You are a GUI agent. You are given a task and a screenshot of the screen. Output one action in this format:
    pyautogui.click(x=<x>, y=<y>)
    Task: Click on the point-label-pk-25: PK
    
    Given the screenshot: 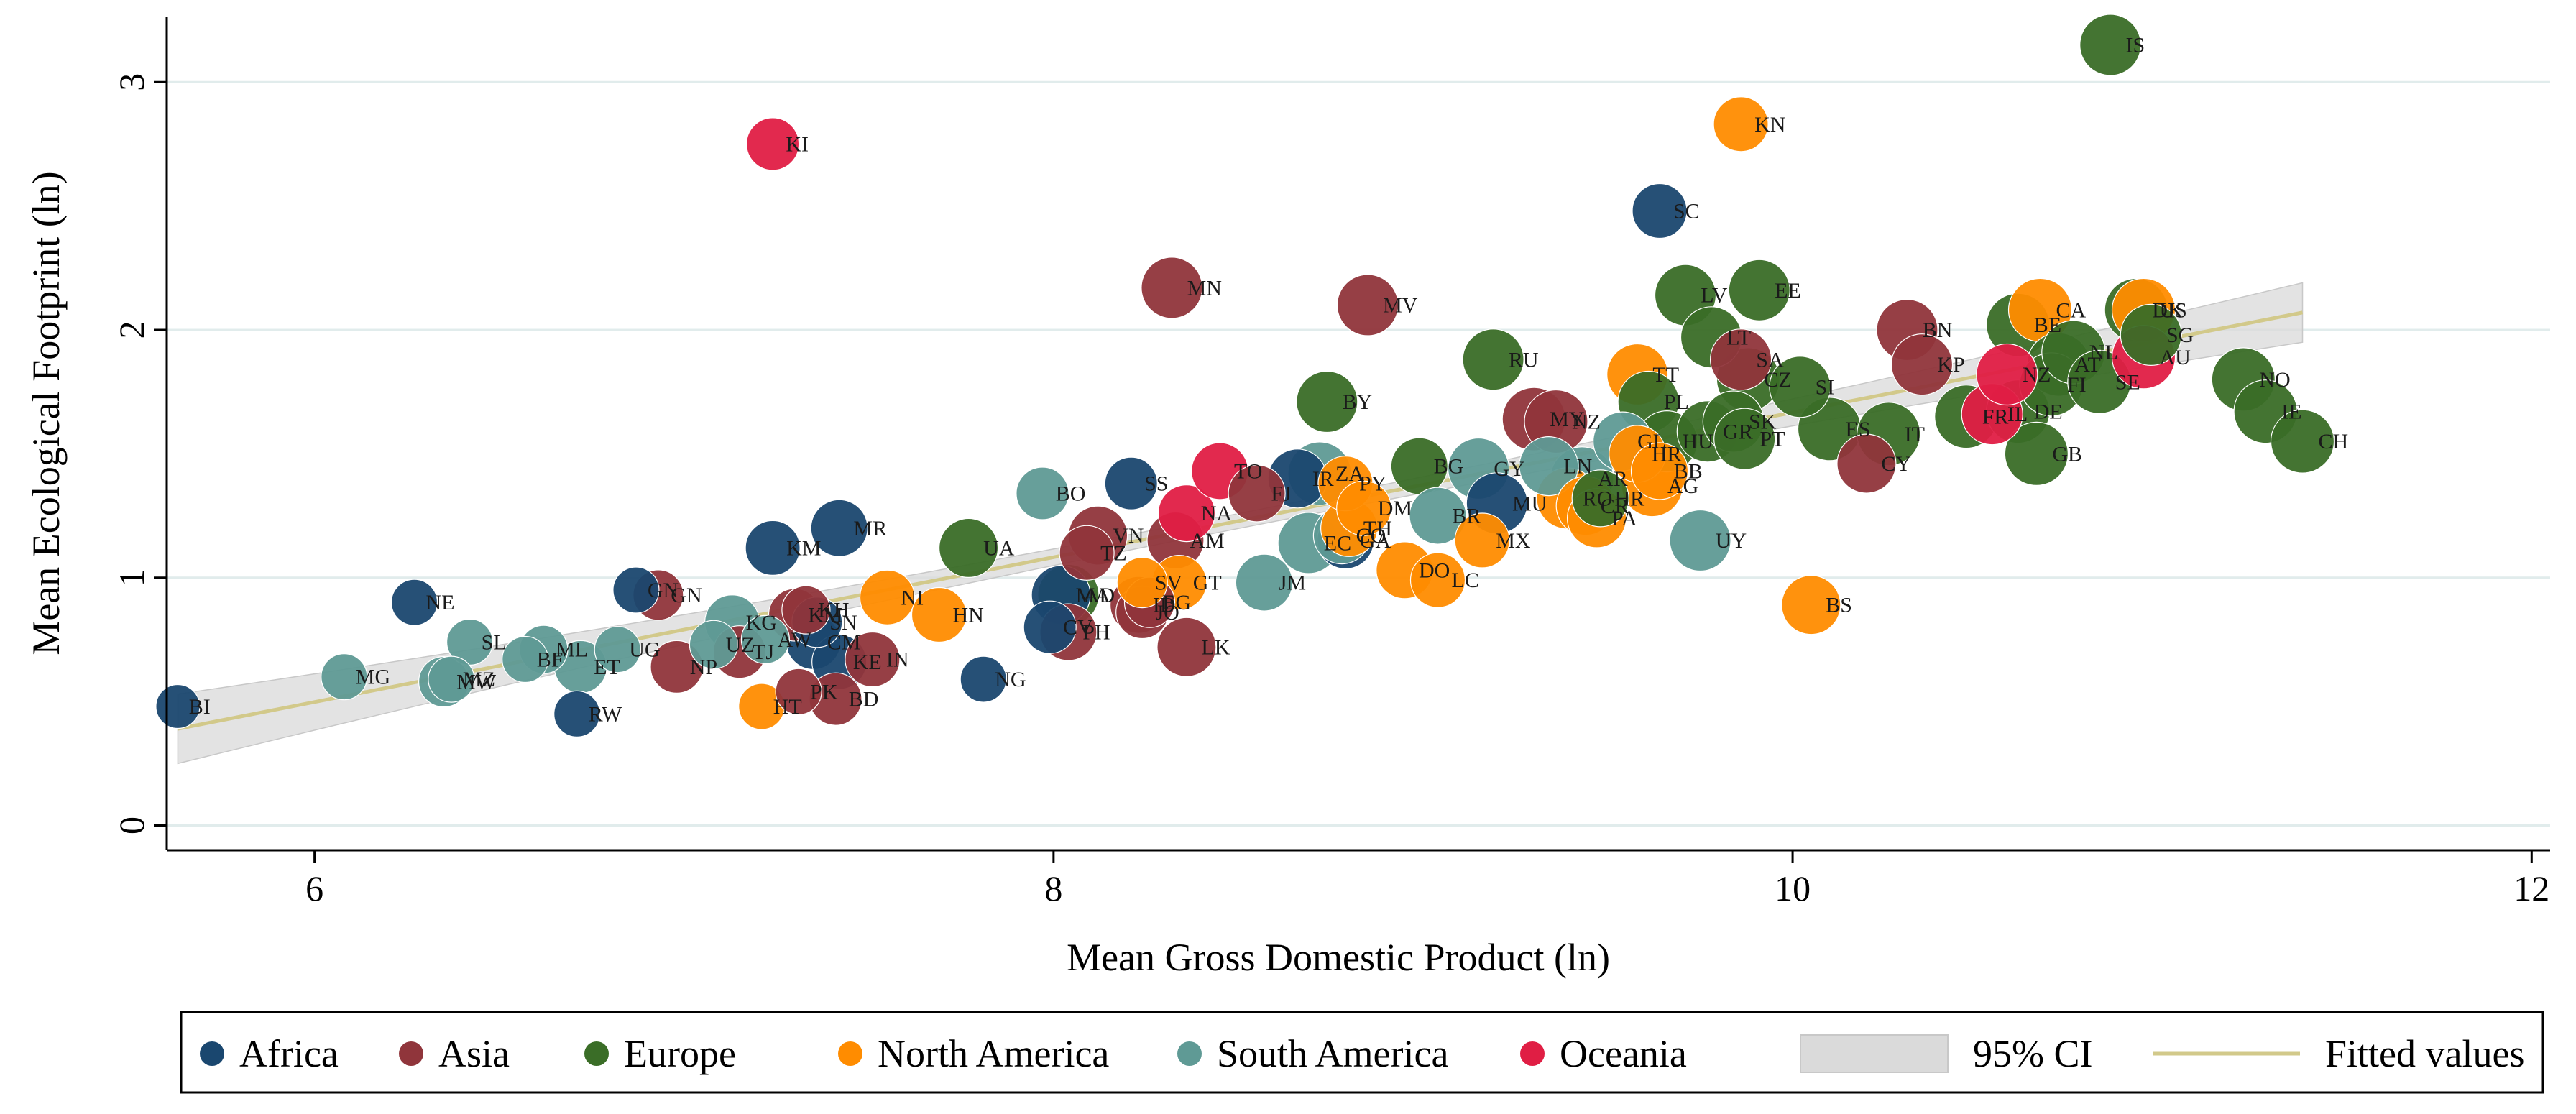 What is the action you would take?
    pyautogui.click(x=824, y=692)
    